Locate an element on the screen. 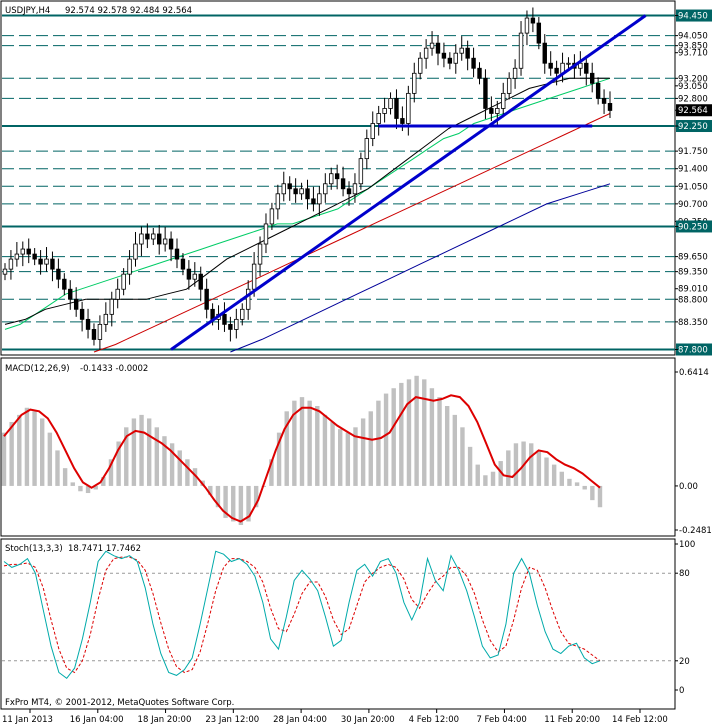  stoch-tick-label: 0 is located at coordinates (681, 691).